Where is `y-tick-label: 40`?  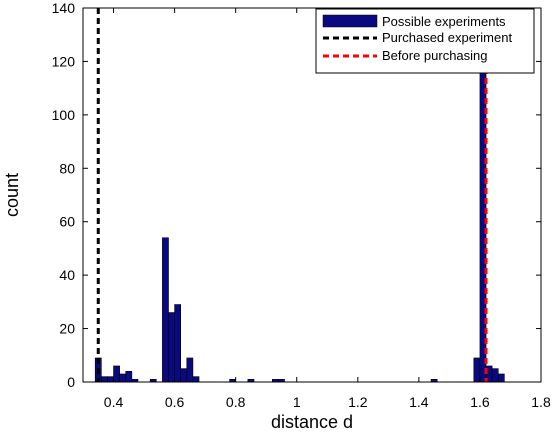
y-tick-label: 40 is located at coordinates (67, 275).